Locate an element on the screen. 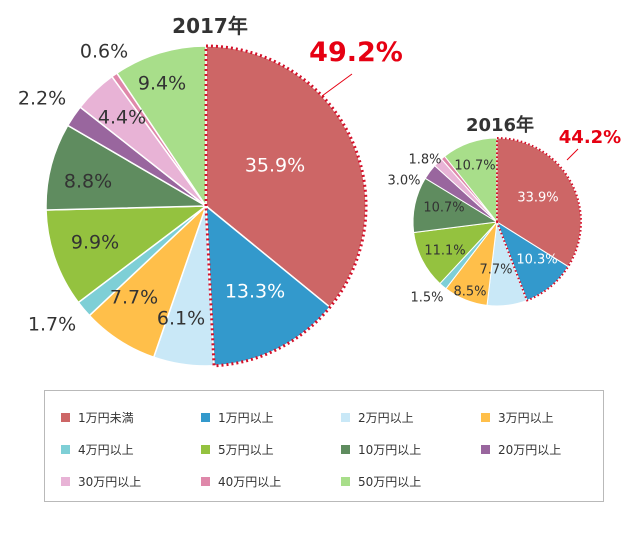 This screenshot has width=640, height=545. highlight-leader-2016 is located at coordinates (572, 154).